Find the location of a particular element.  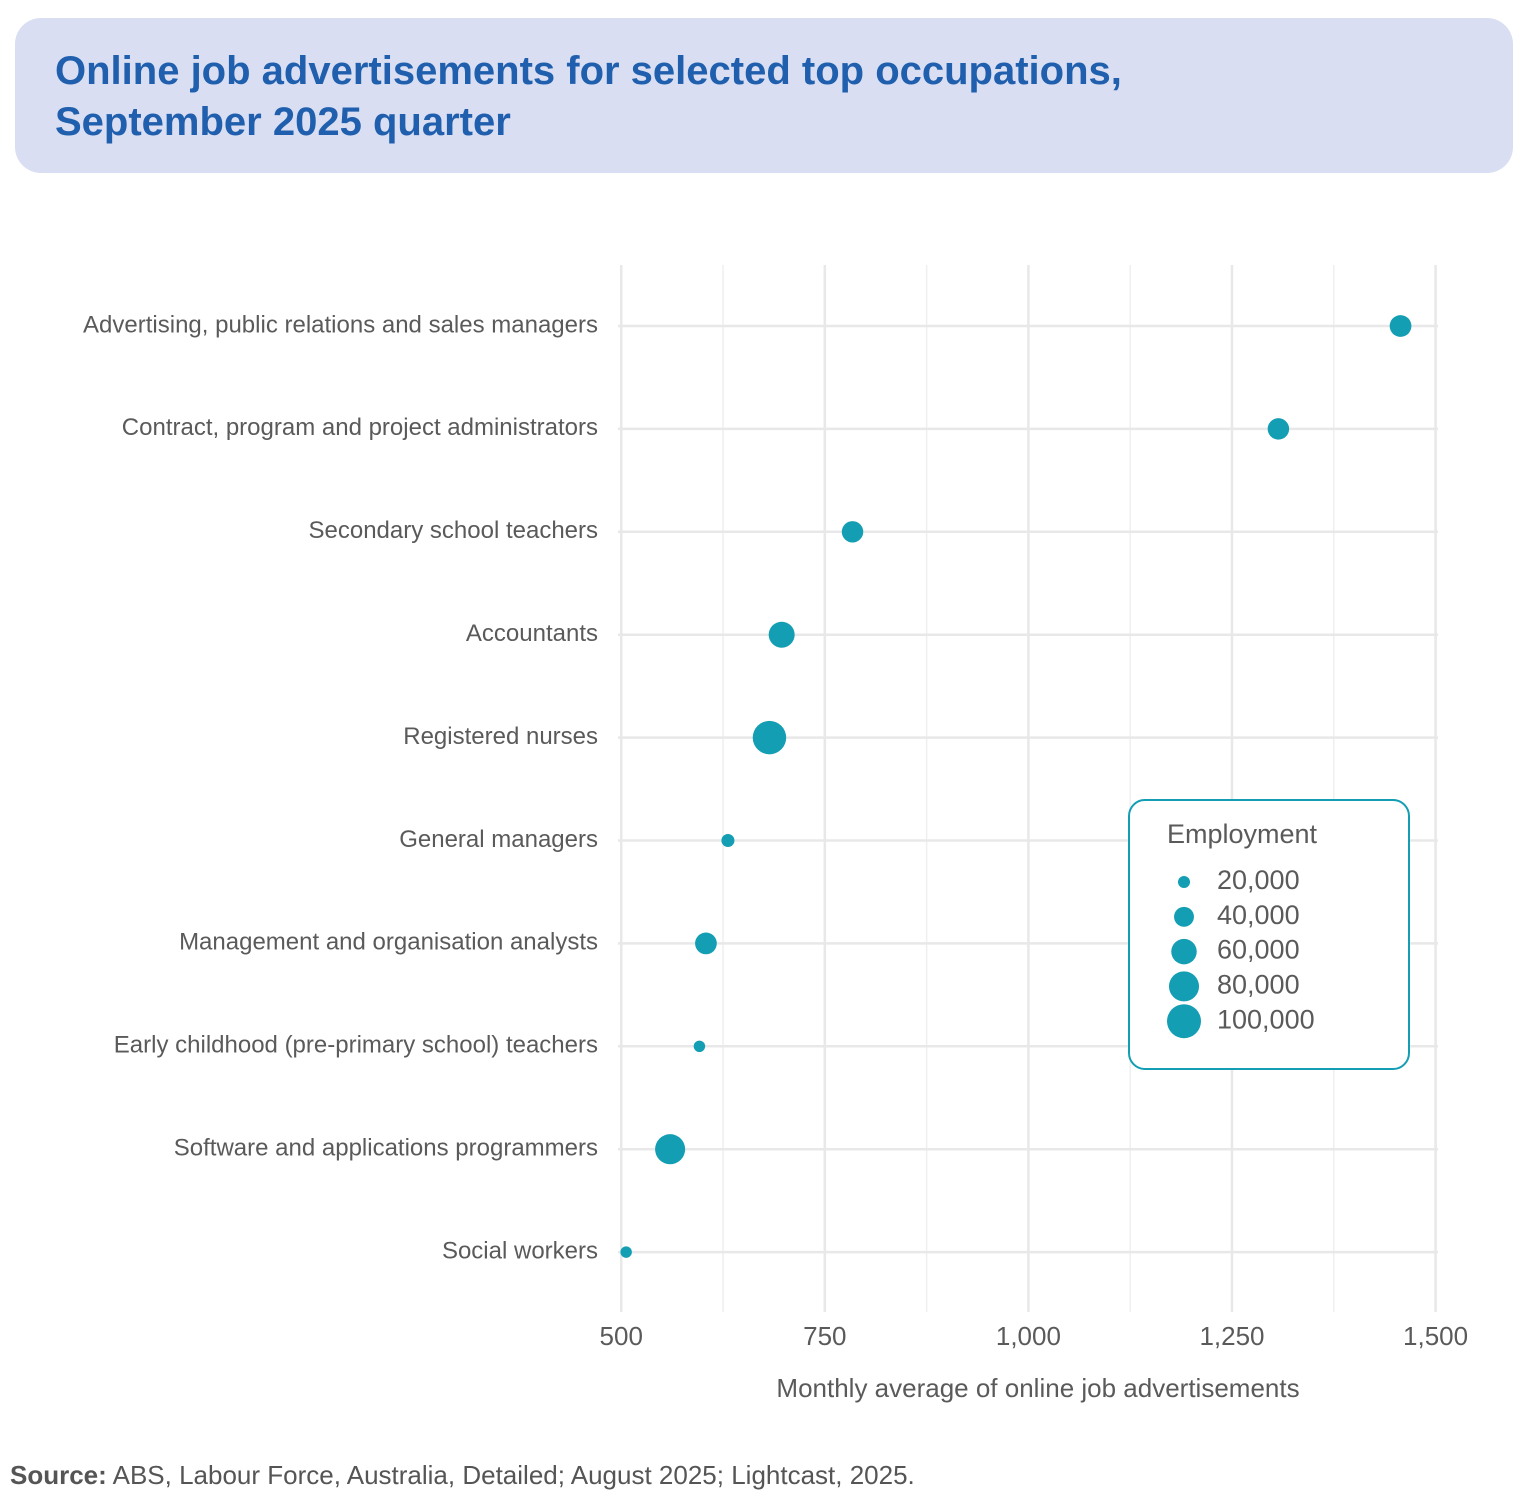

x-tick-label: 500 is located at coordinates (621, 1336).